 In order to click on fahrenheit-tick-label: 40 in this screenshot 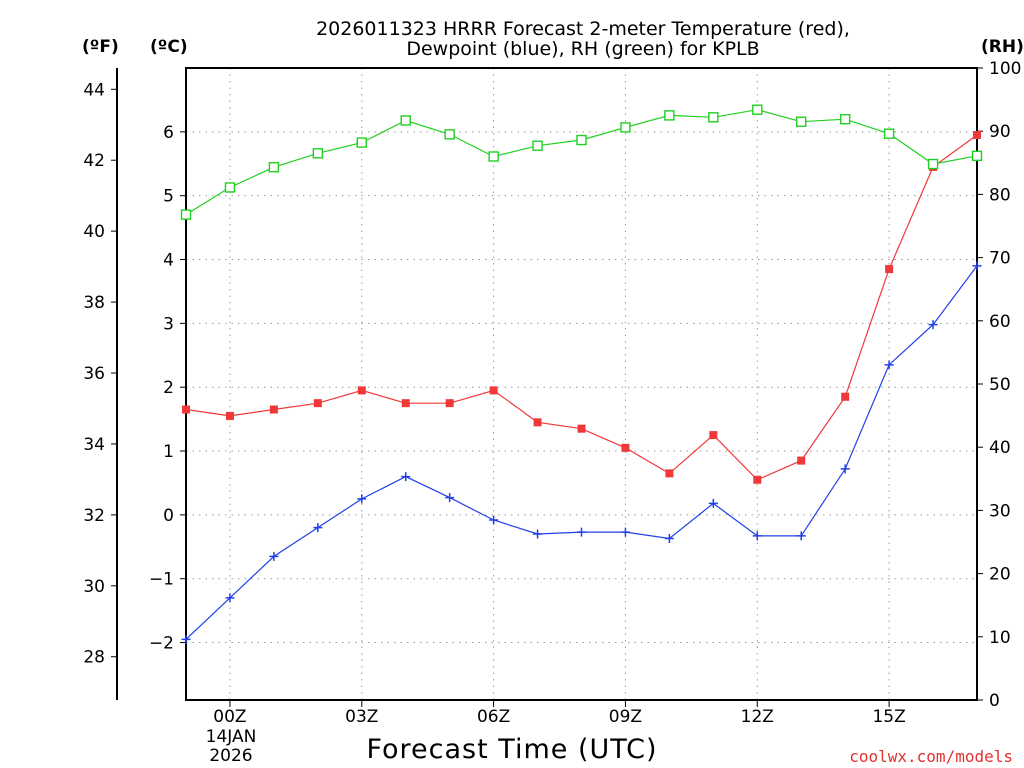, I will do `click(94, 232)`.